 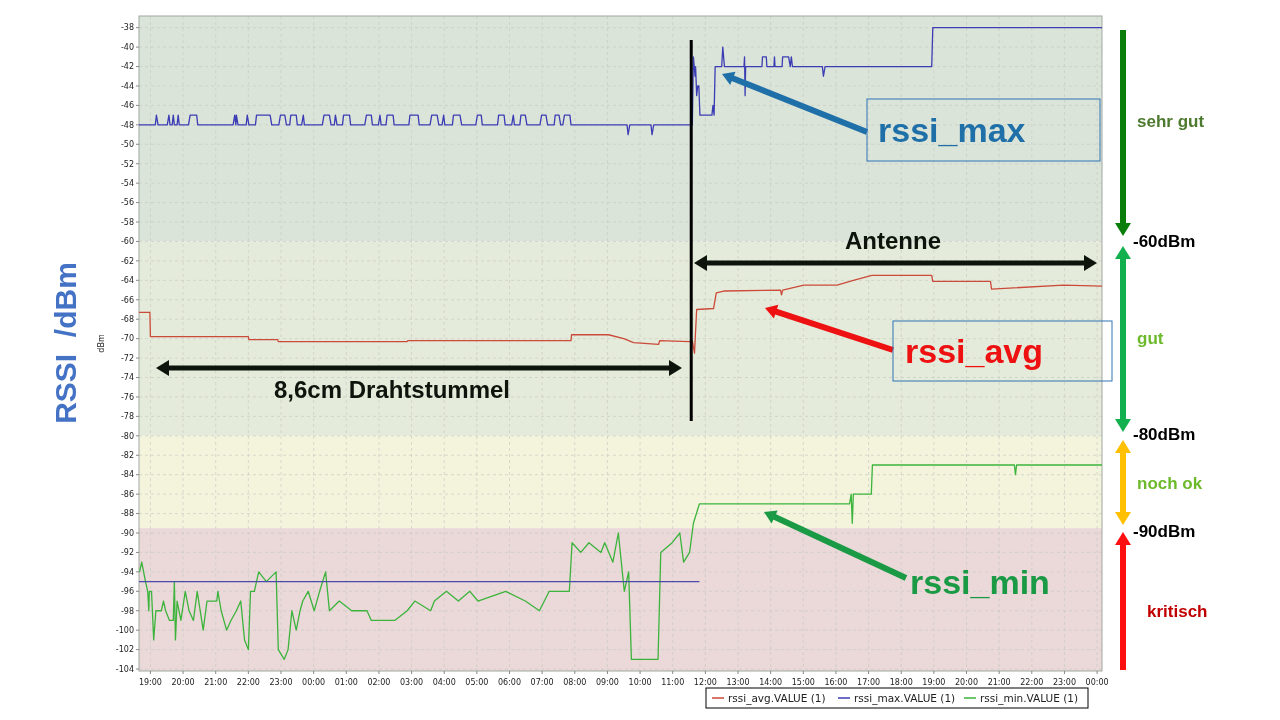 What do you see at coordinates (127, 145) in the screenshot?
I see `y-tick-label: -50` at bounding box center [127, 145].